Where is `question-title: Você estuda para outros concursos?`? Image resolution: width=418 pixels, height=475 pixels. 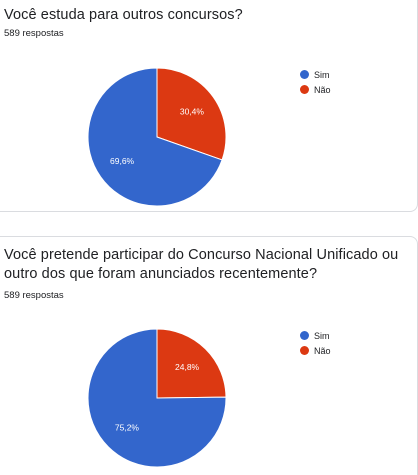
question-title: Você estuda para outros concursos? is located at coordinates (123, 15).